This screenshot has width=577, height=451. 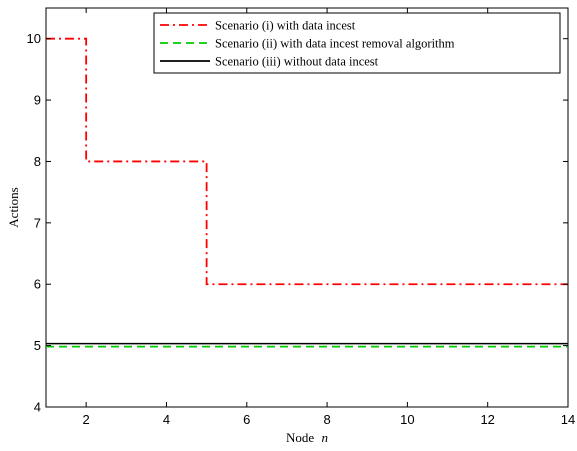 What do you see at coordinates (37, 407) in the screenshot?
I see `y-tick-label: 4` at bounding box center [37, 407].